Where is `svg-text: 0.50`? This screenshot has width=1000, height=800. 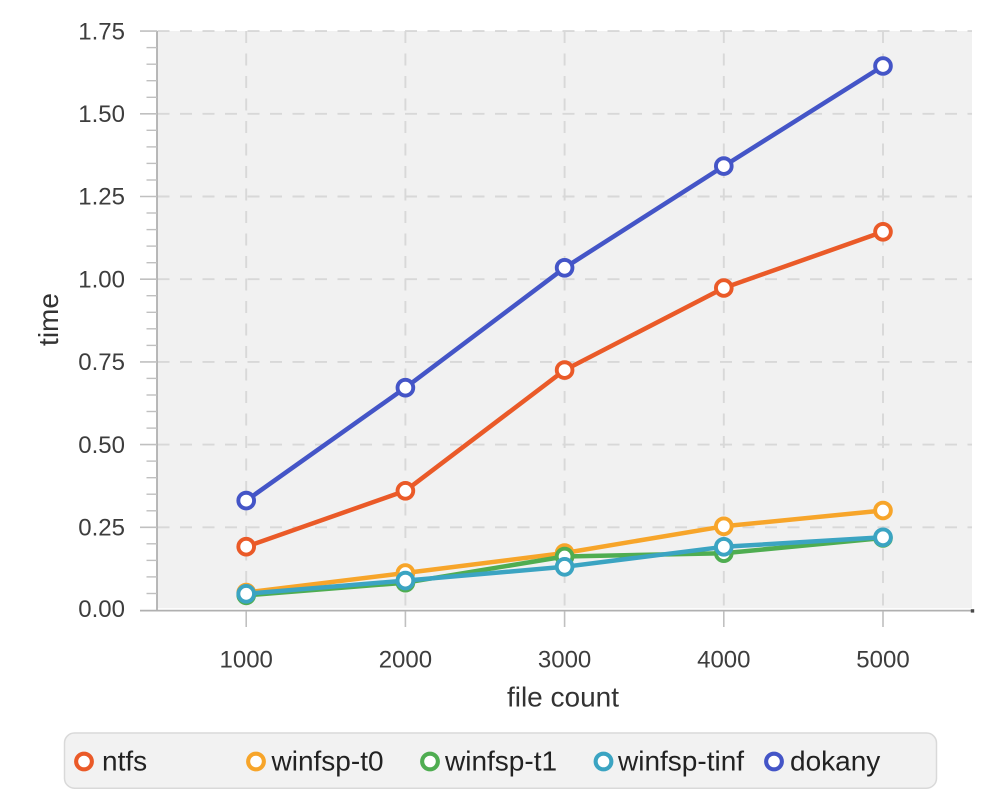
svg-text: 0.50 is located at coordinates (101, 445).